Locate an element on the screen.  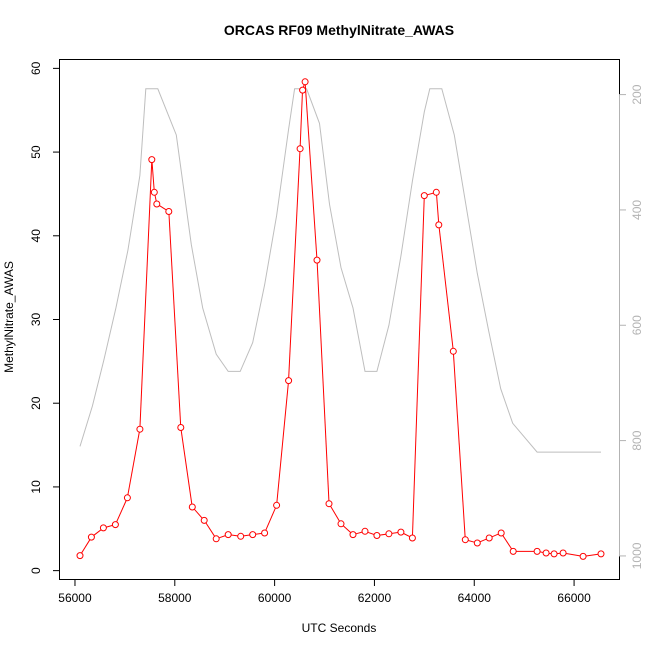
x-tick-label: 56000 is located at coordinates (75, 598).